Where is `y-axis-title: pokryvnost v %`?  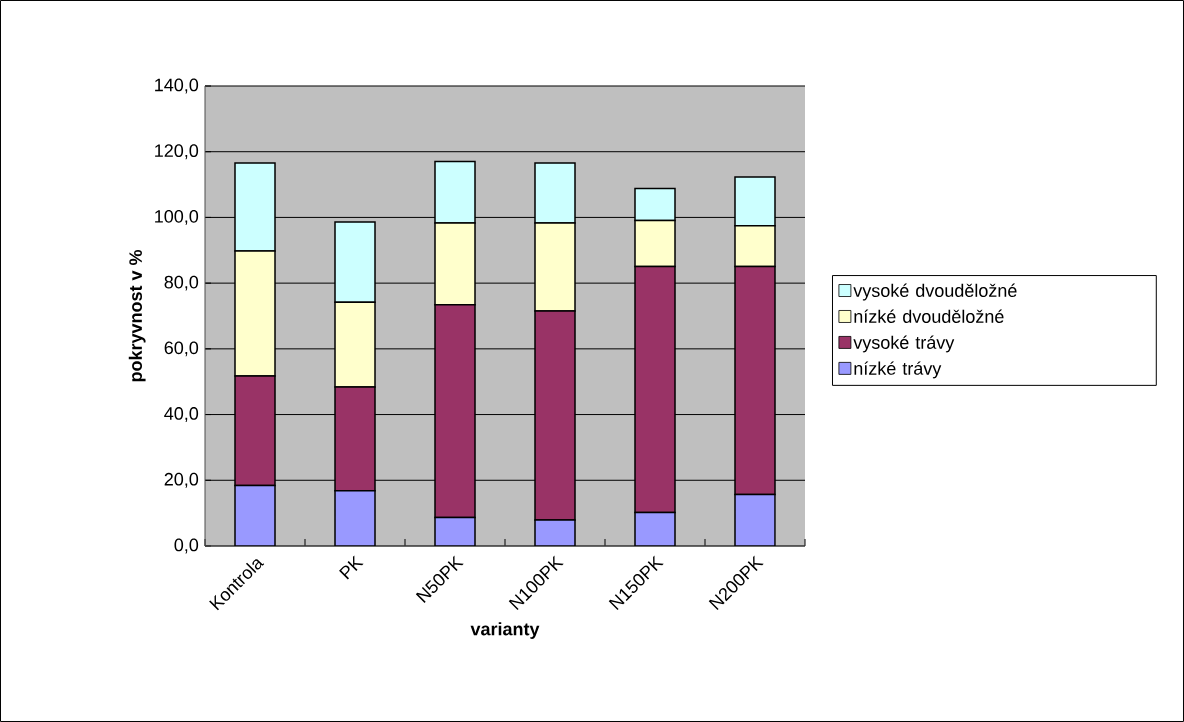 y-axis-title: pokryvnost v % is located at coordinates (137, 315).